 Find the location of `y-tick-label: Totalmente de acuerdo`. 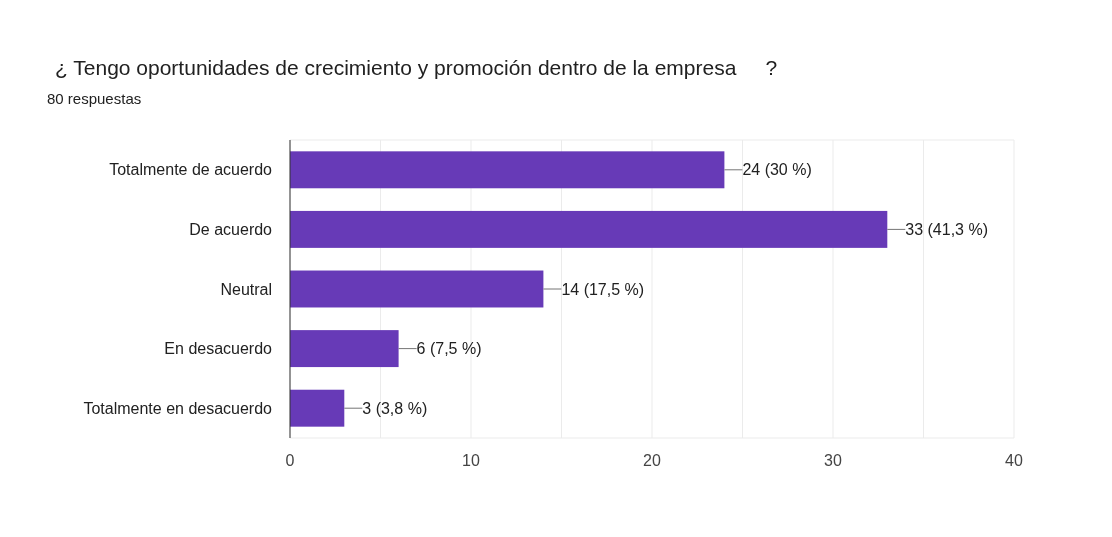

y-tick-label: Totalmente de acuerdo is located at coordinates (191, 170).